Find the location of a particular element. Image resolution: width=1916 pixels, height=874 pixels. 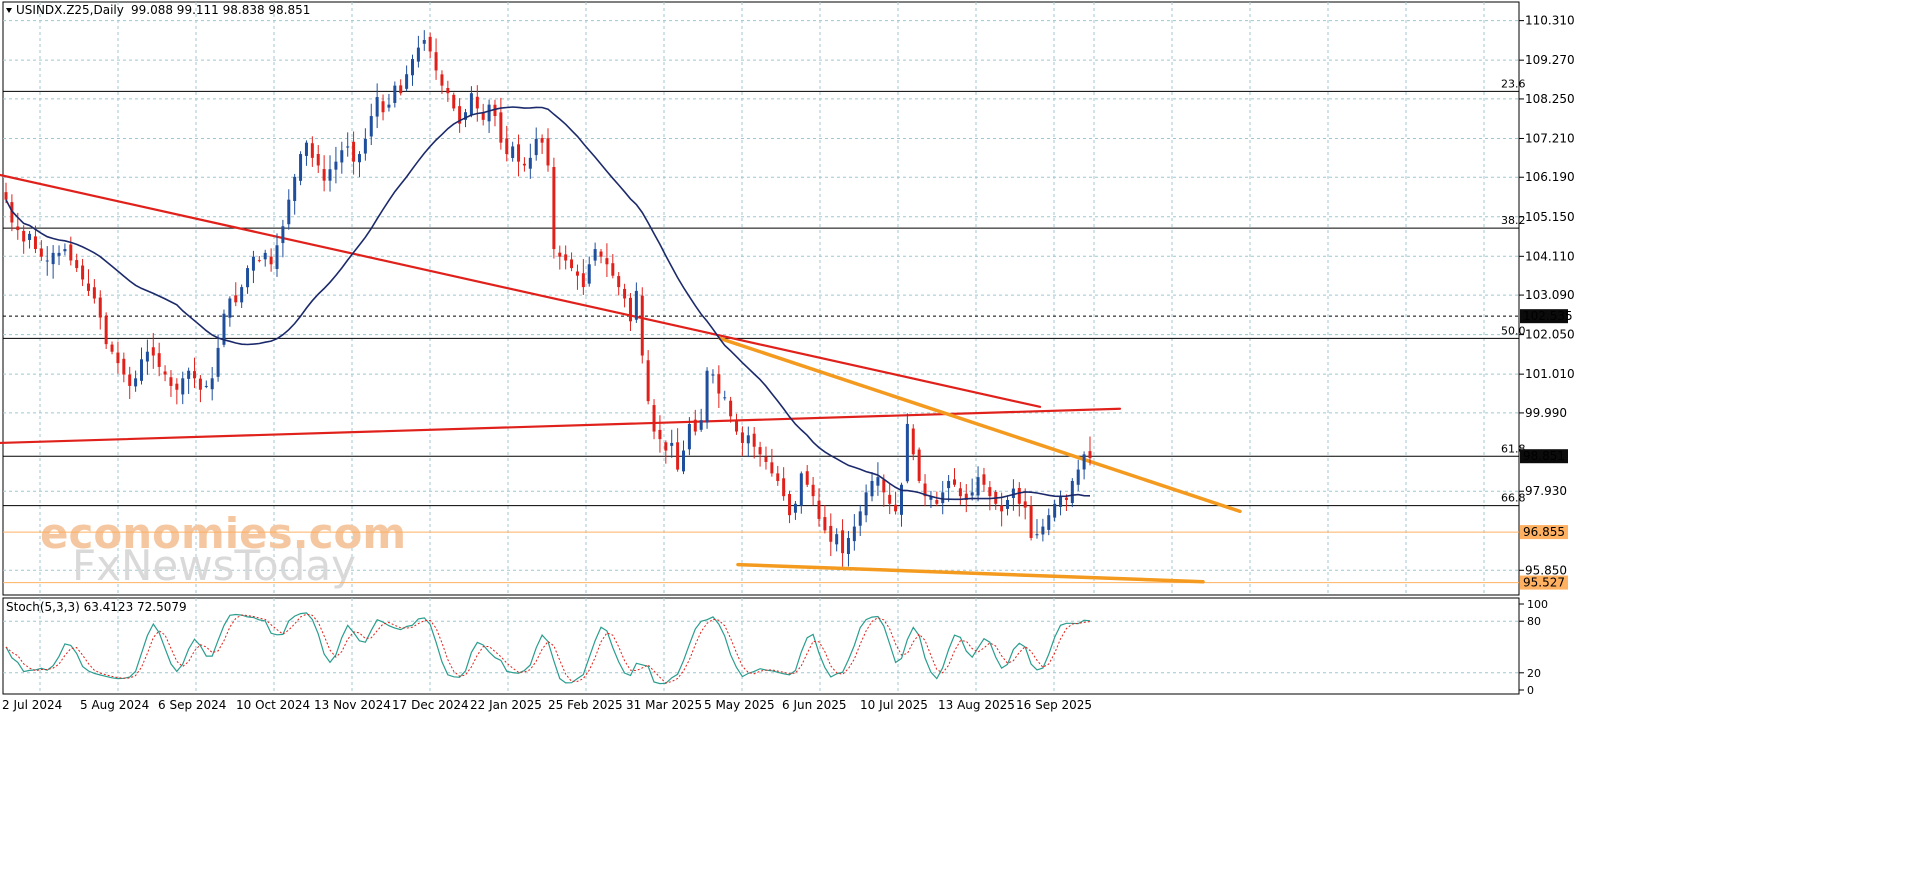

x-tick-label: 5 May 2025 is located at coordinates (739, 705).